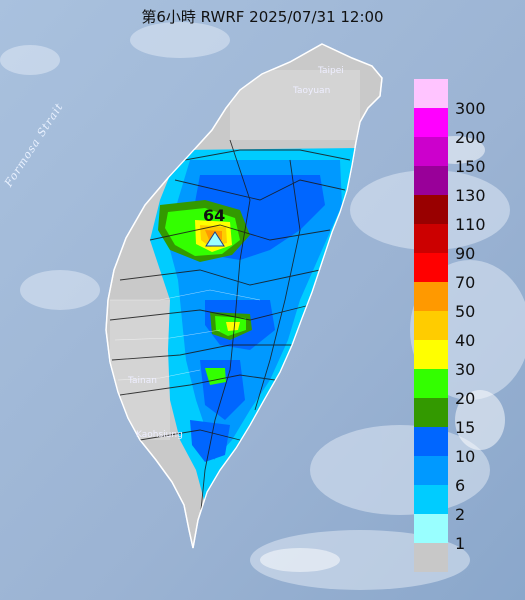 The height and width of the screenshot is (600, 525). I want to click on legend-label: 300, so click(470, 108).